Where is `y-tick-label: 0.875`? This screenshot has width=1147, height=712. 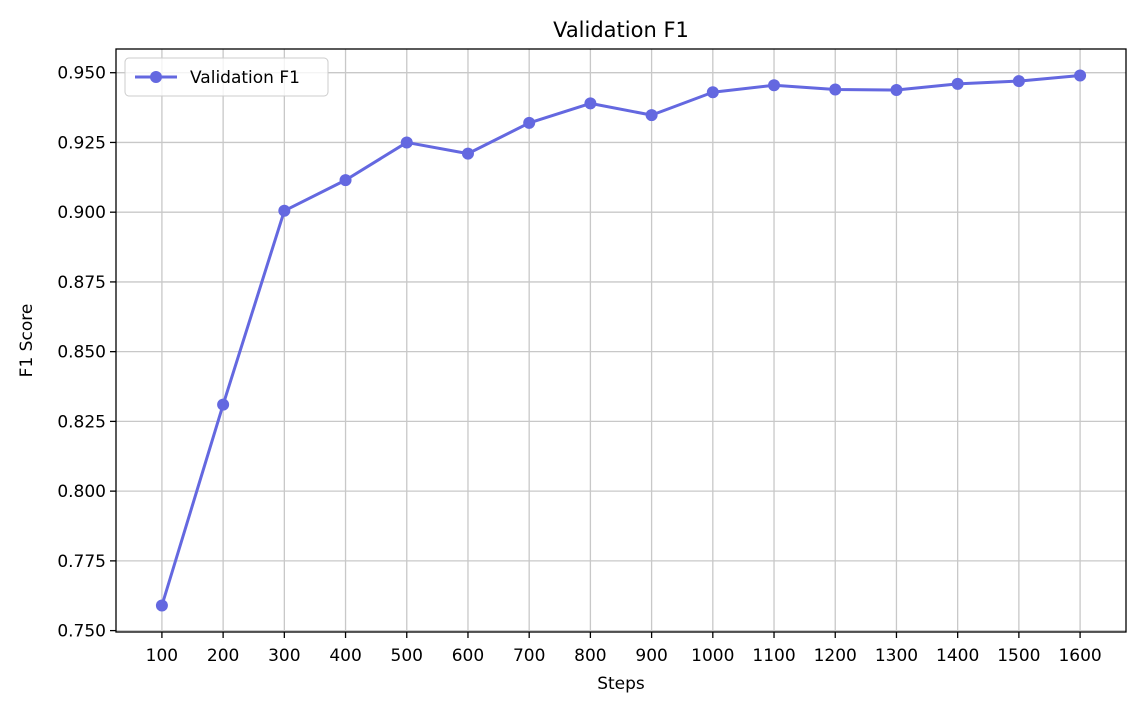 y-tick-label: 0.875 is located at coordinates (81, 283).